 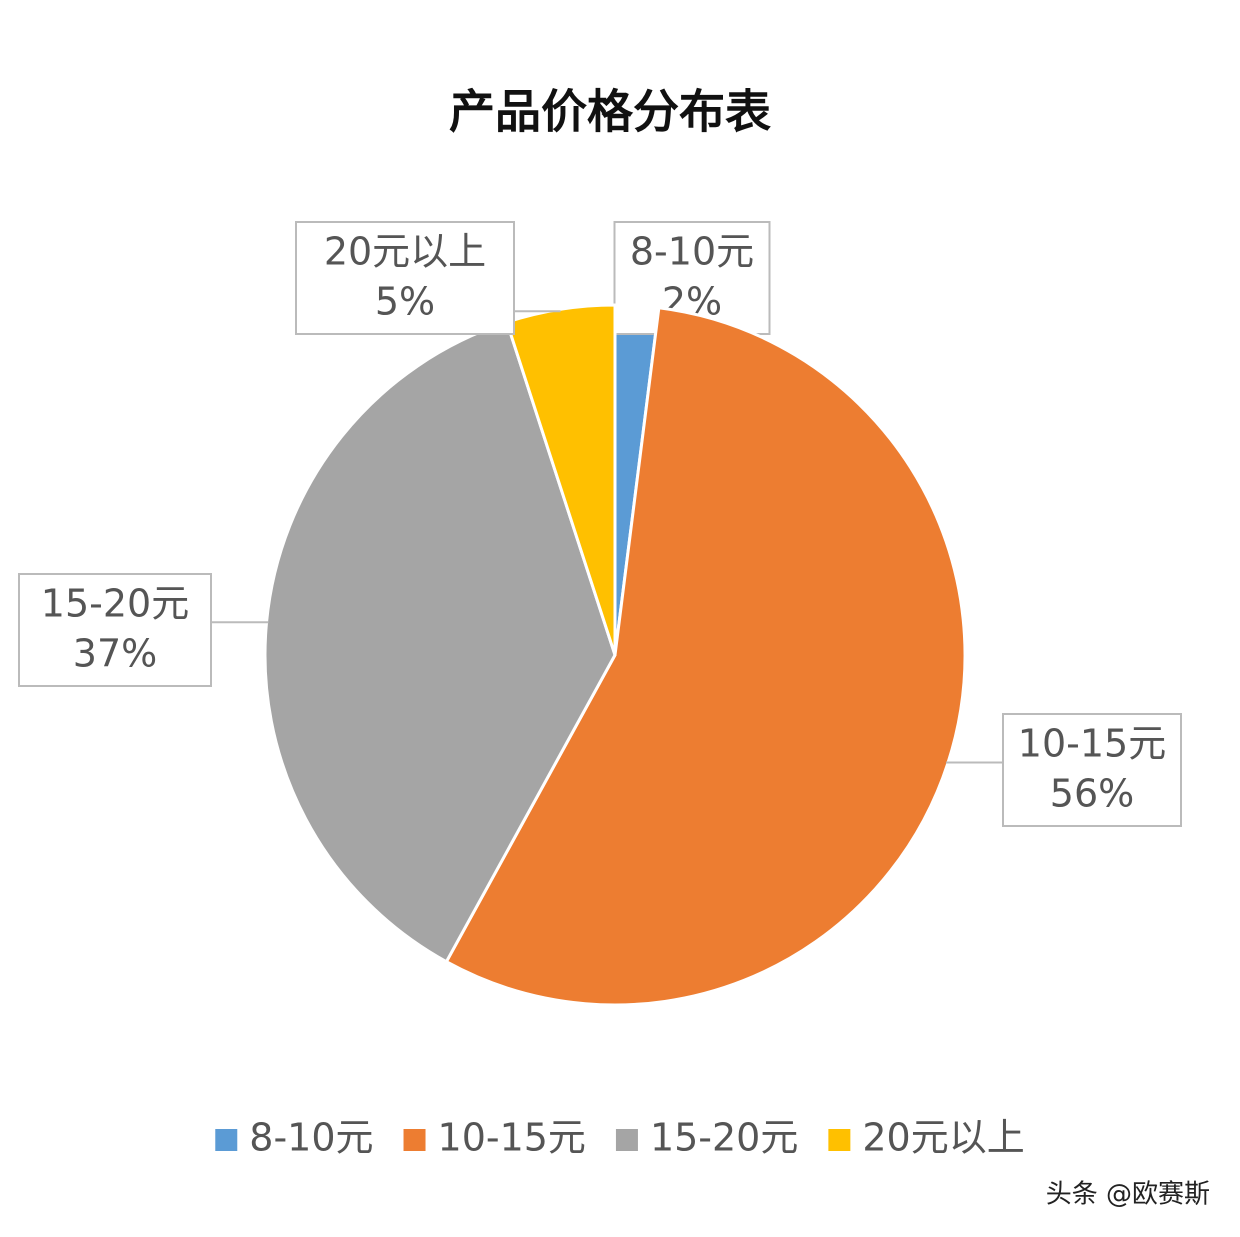 I want to click on data-label-category: 20元以上, so click(x=405, y=252).